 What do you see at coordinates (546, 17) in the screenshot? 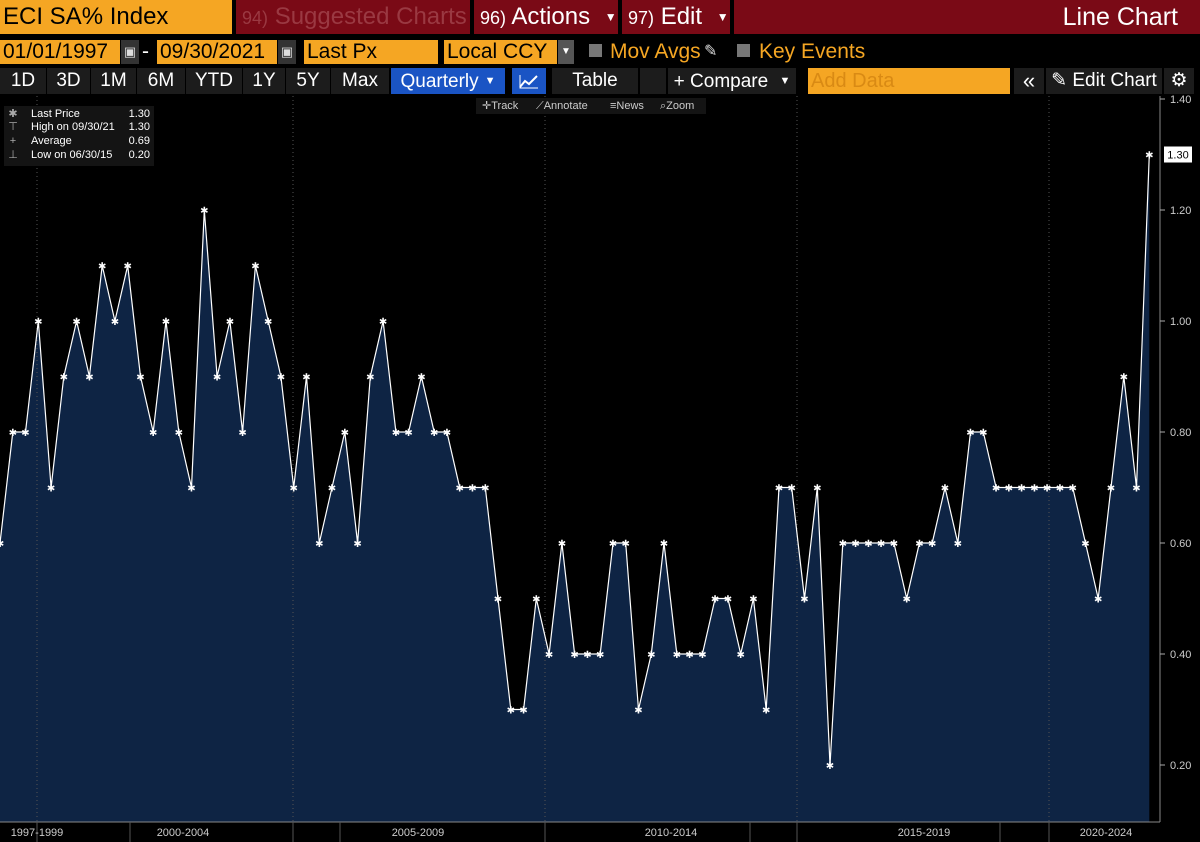
I see `actions-button: 96) Actions ▼` at bounding box center [546, 17].